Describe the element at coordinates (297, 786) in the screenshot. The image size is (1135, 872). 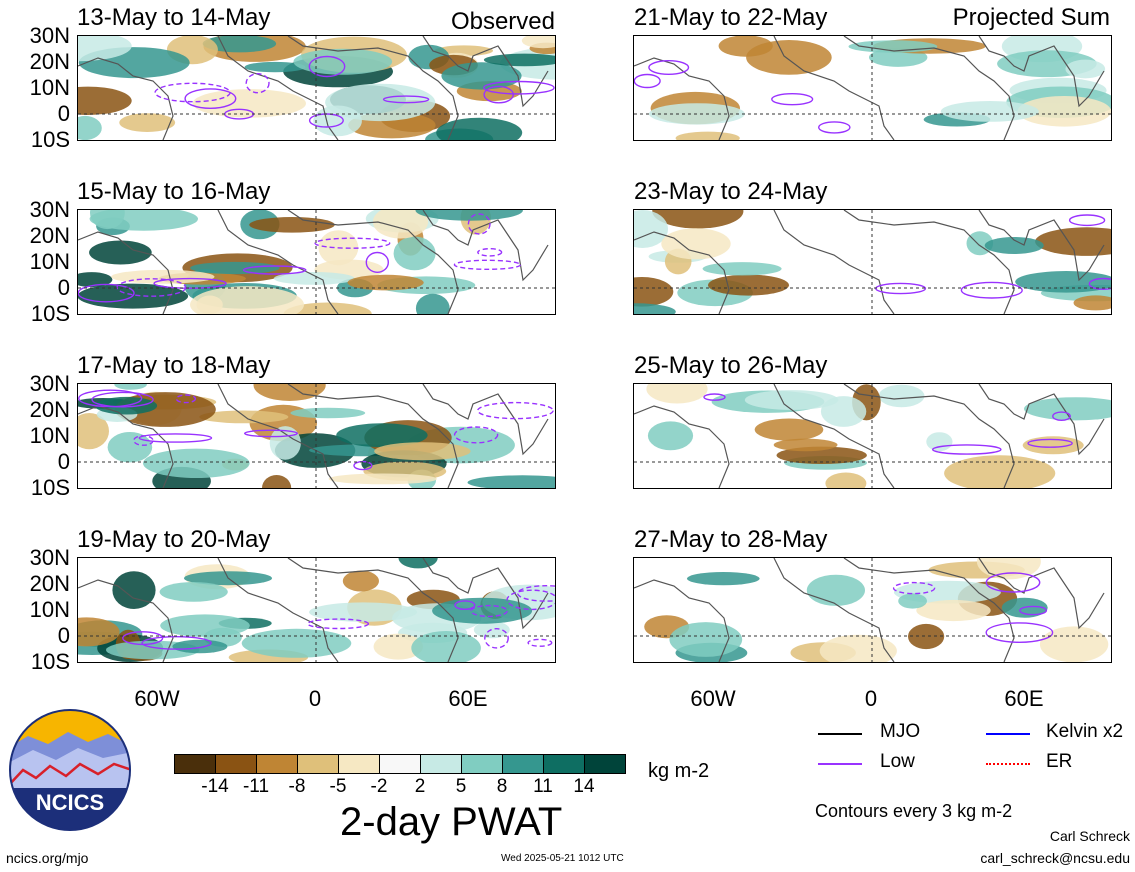
I see `colorbar-tick-label: -8` at that location.